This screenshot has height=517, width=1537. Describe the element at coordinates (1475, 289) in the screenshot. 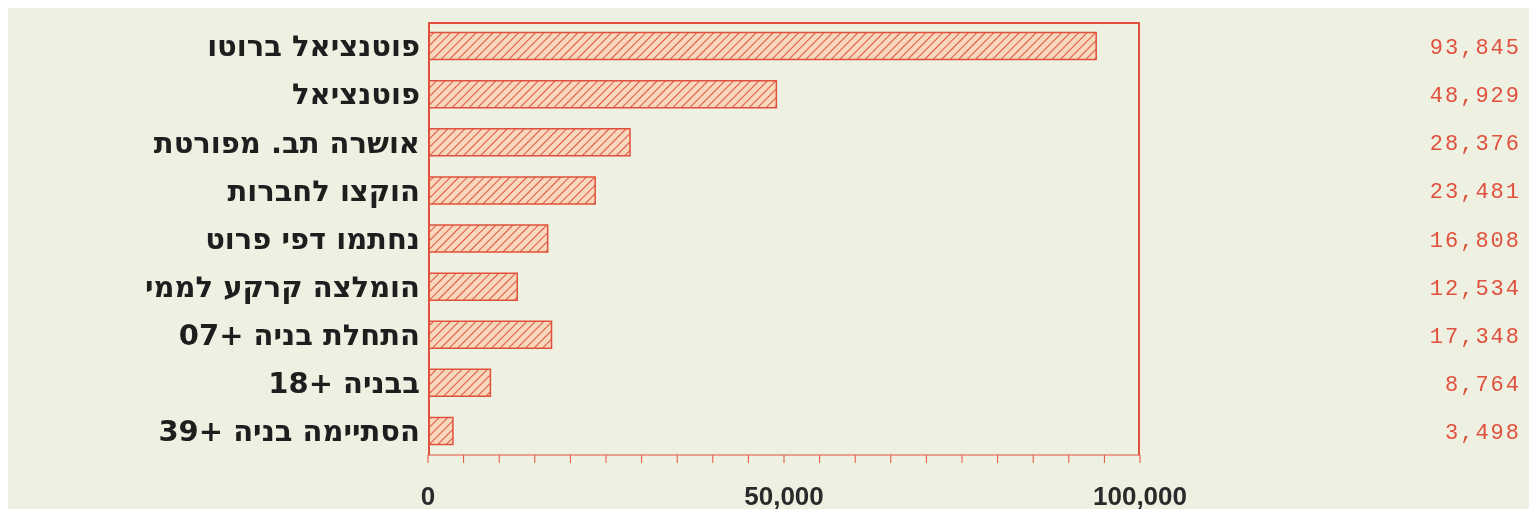

I see `data-label: 12,534` at that location.